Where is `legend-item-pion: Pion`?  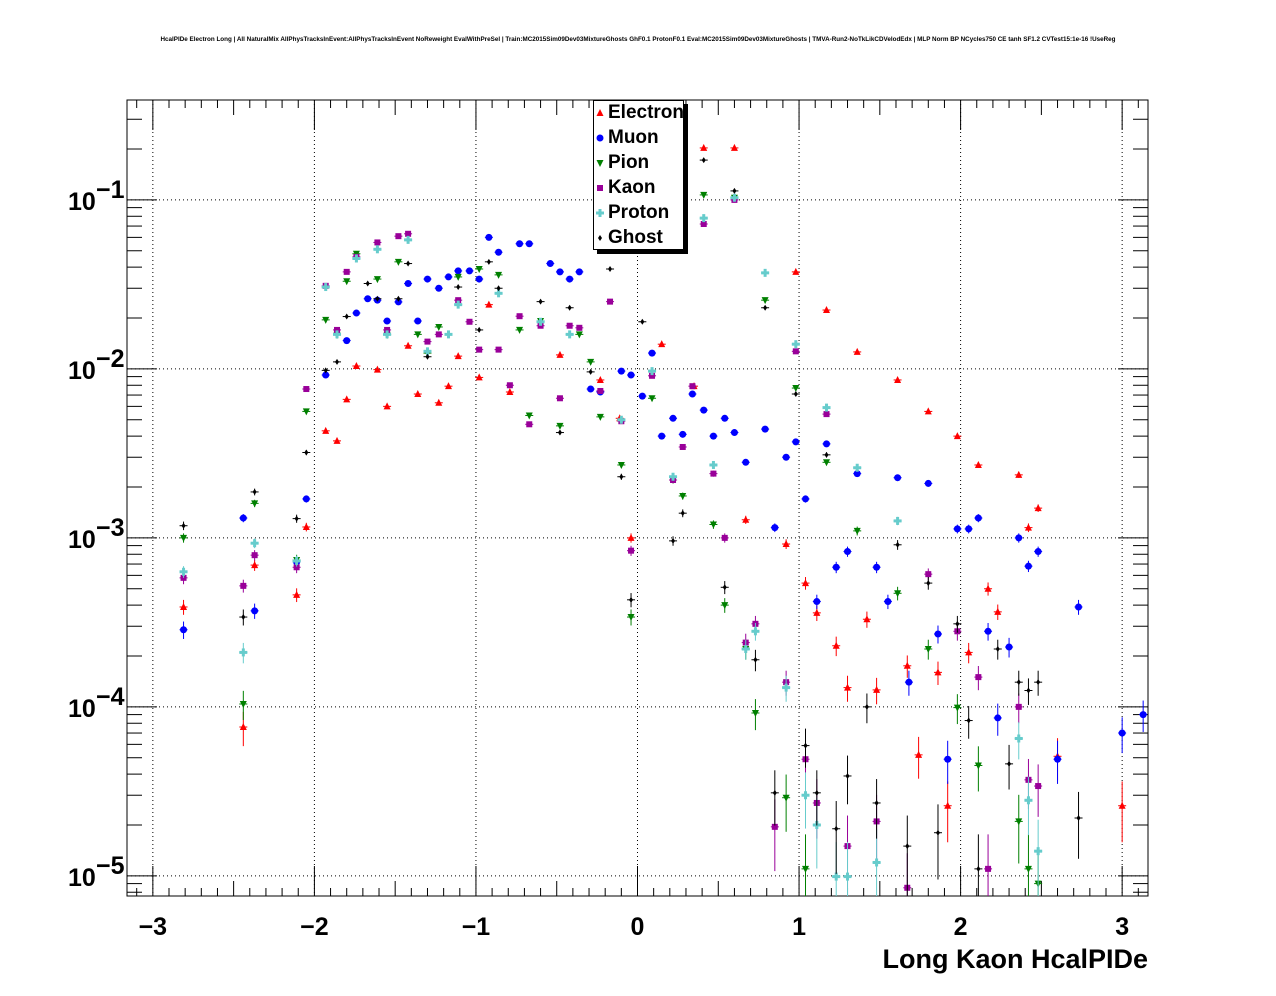 legend-item-pion: Pion is located at coordinates (621, 162).